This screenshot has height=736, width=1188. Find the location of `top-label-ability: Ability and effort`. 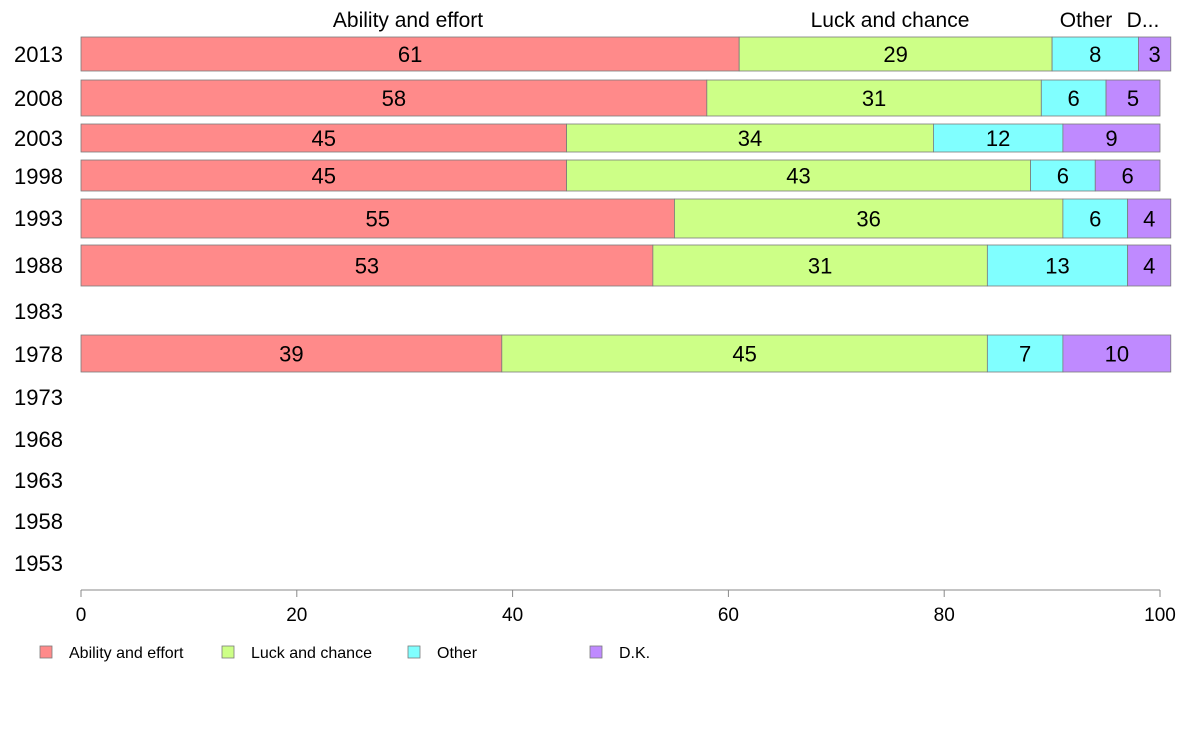

top-label-ability: Ability and effort is located at coordinates (408, 20).